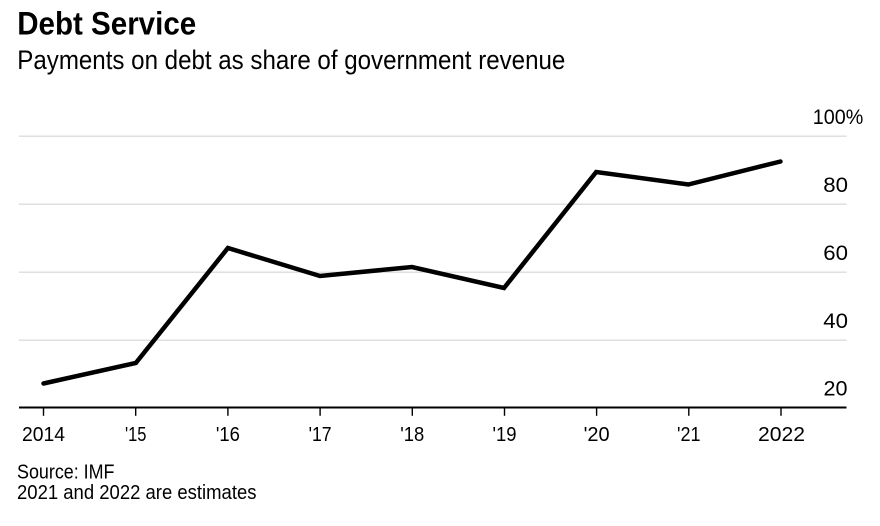  Describe the element at coordinates (505, 435) in the screenshot. I see `svg-text: '19` at that location.